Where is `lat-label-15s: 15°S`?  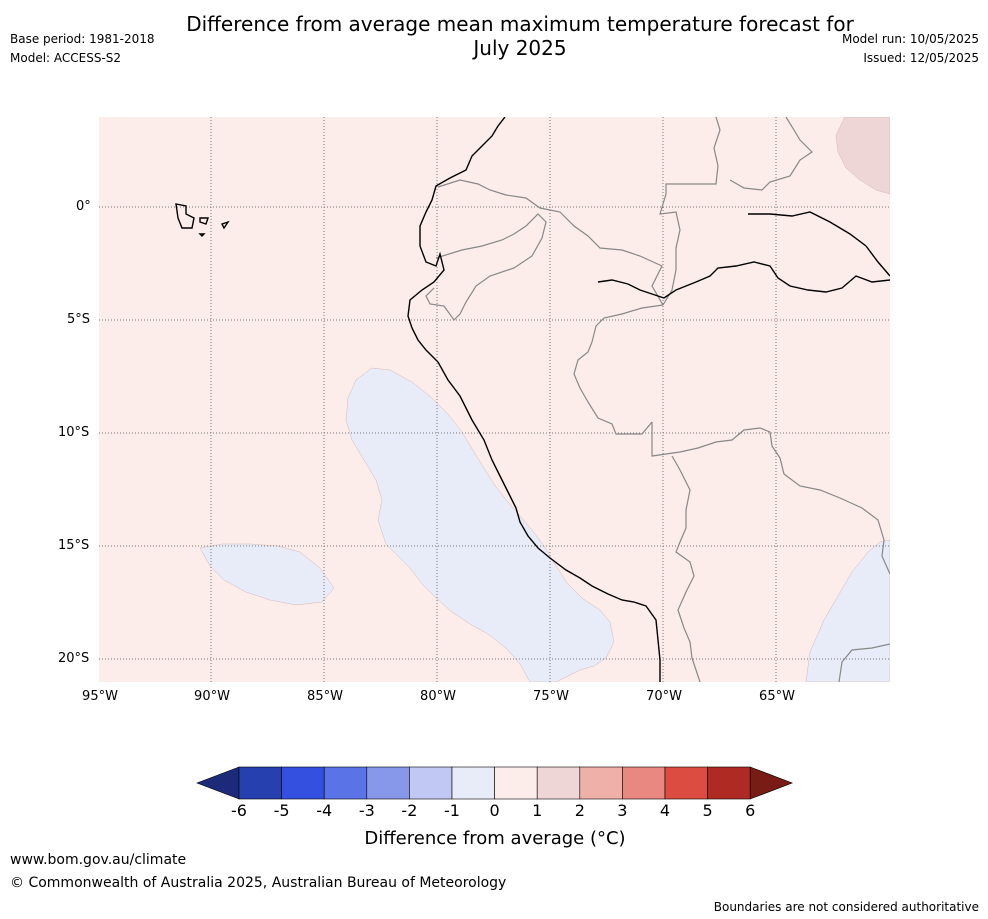
lat-label-15s: 15°S is located at coordinates (74, 545).